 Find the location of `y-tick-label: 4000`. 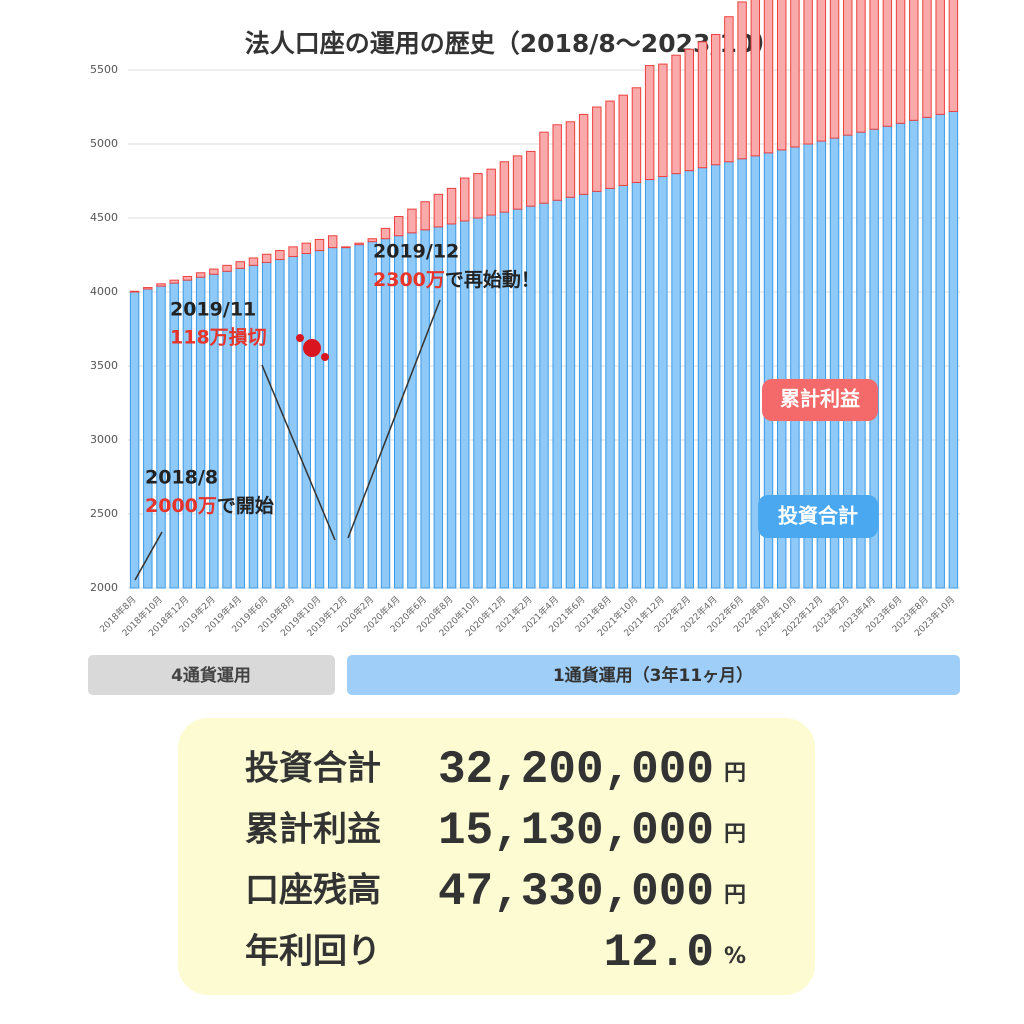

y-tick-label: 4000 is located at coordinates (104, 291).